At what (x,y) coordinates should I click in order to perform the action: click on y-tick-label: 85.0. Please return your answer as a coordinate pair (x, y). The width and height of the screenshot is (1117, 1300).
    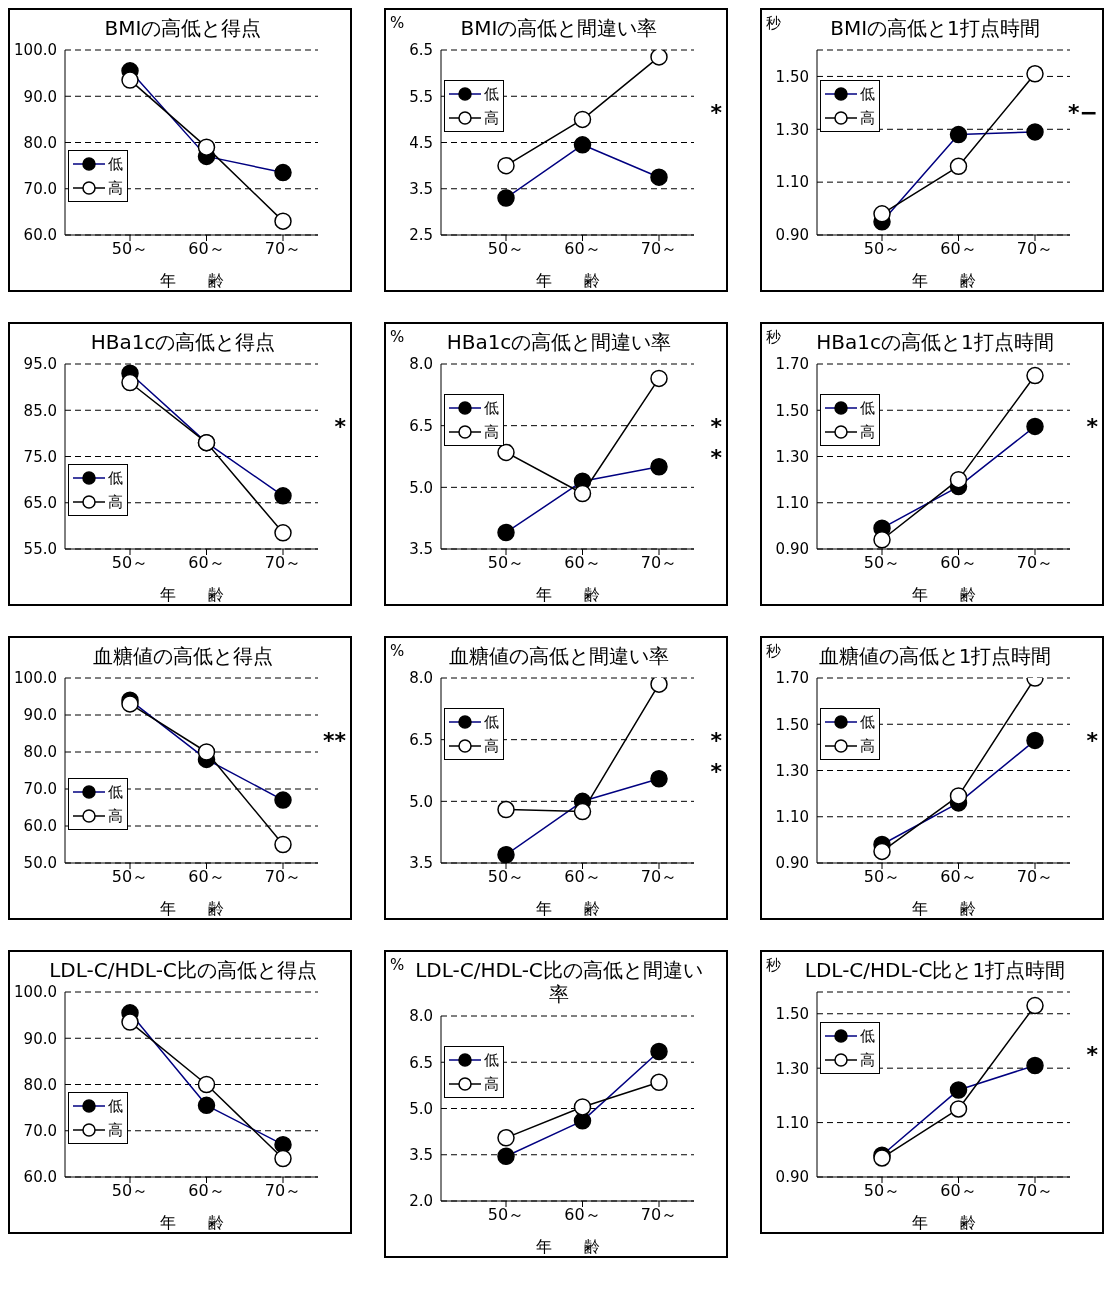
    Looking at the image, I should click on (40, 410).